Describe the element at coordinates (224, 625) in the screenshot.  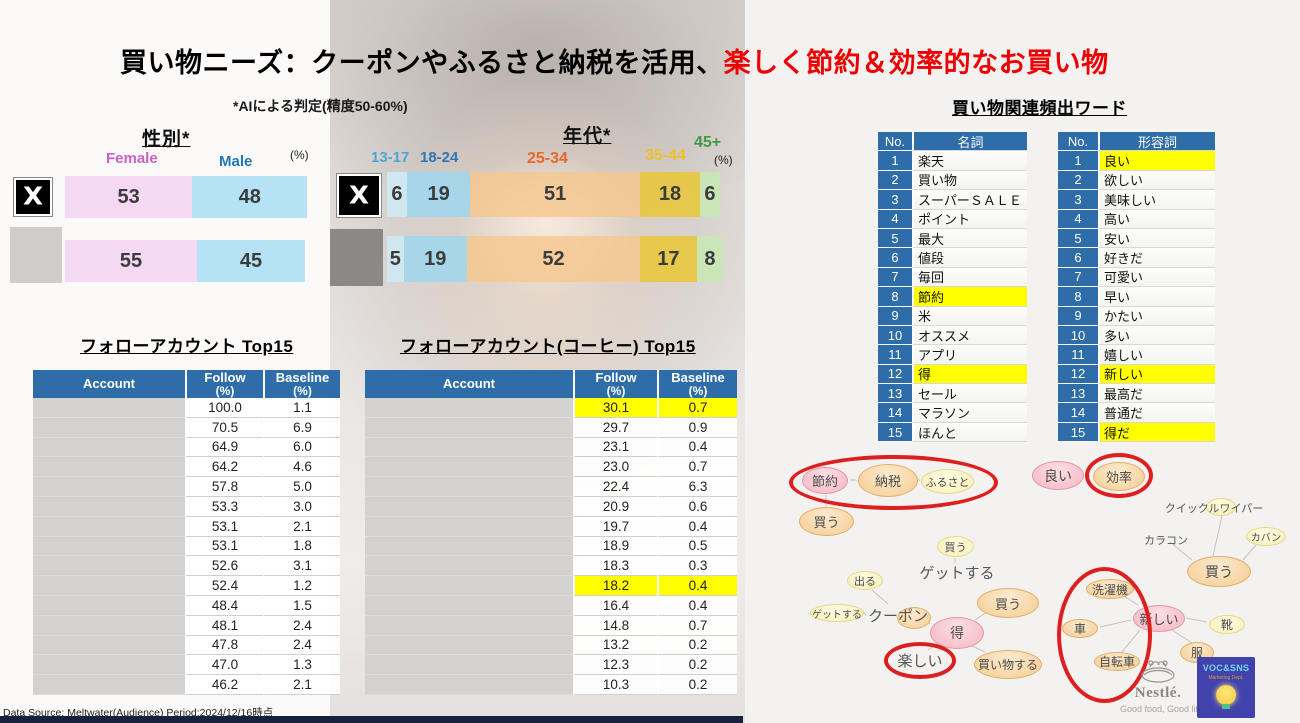
I see `follow-percent-cell: 48.1` at that location.